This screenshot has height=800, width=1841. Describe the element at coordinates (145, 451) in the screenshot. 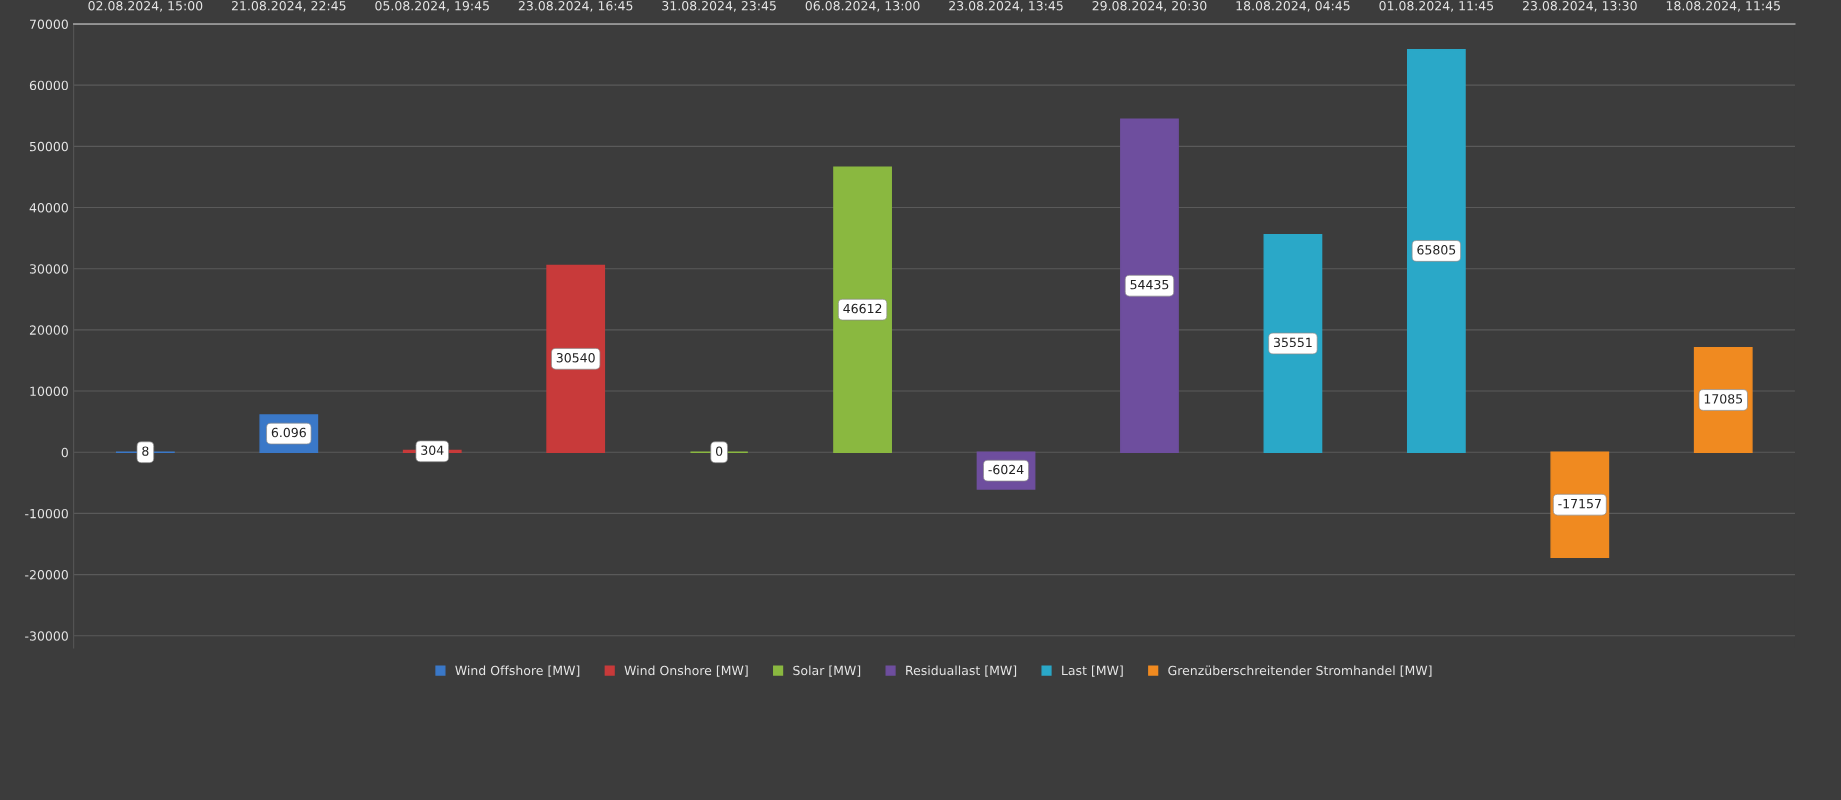

I see `data-label: 8` at that location.